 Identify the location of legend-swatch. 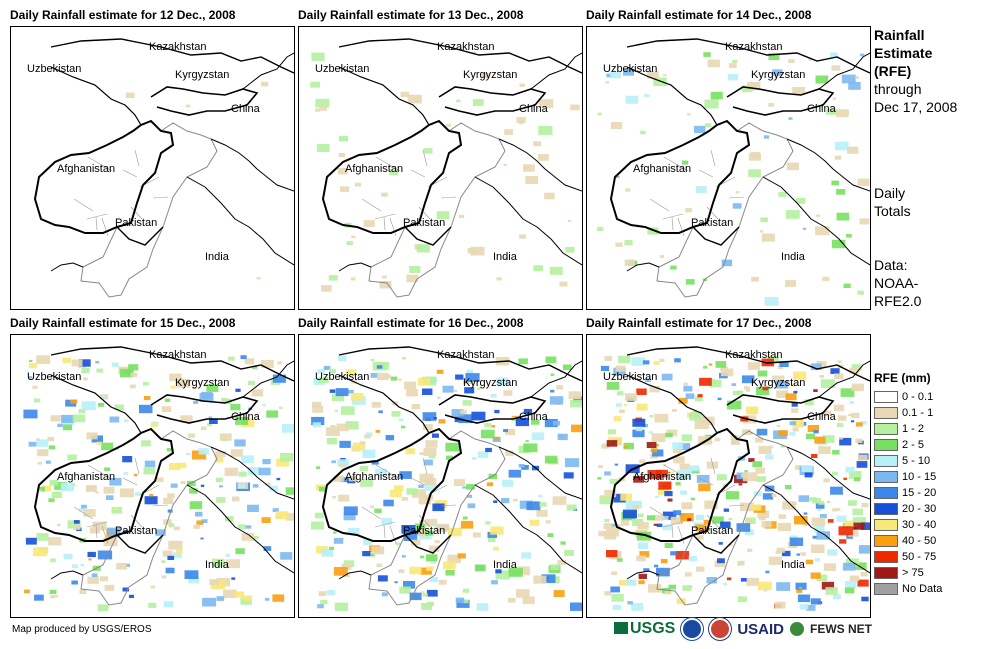
(886, 461).